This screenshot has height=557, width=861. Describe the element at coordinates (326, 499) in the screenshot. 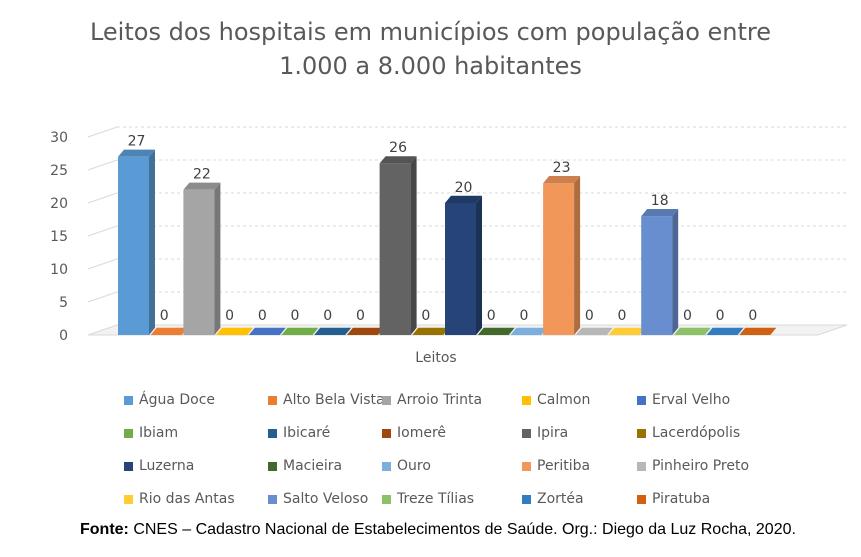

I see `legend-label: Salto Veloso` at that location.